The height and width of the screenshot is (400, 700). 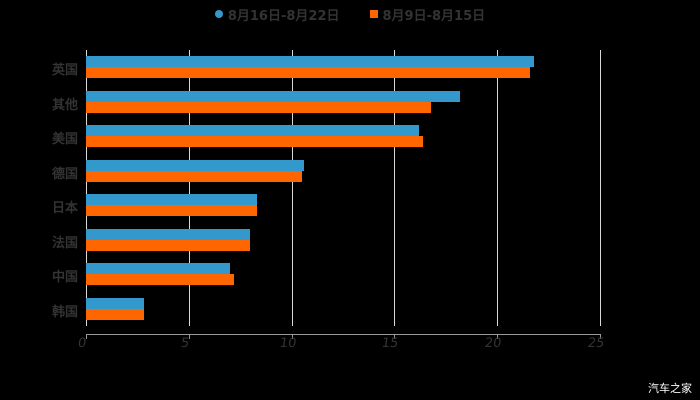 What do you see at coordinates (218, 14) in the screenshot?
I see `legend-dot-icon` at bounding box center [218, 14].